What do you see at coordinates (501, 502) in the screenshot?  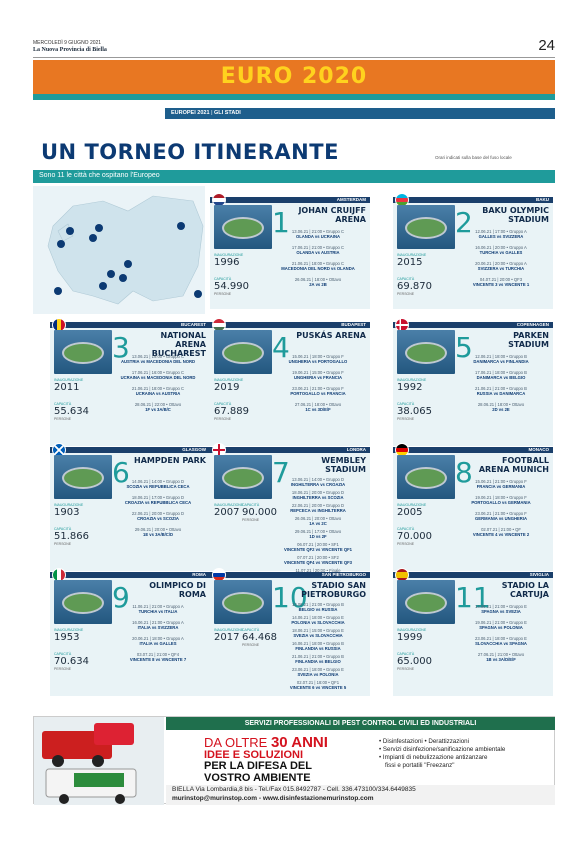 I see `match-teams: PORTOGALLO vs GERMANIA` at bounding box center [501, 502].